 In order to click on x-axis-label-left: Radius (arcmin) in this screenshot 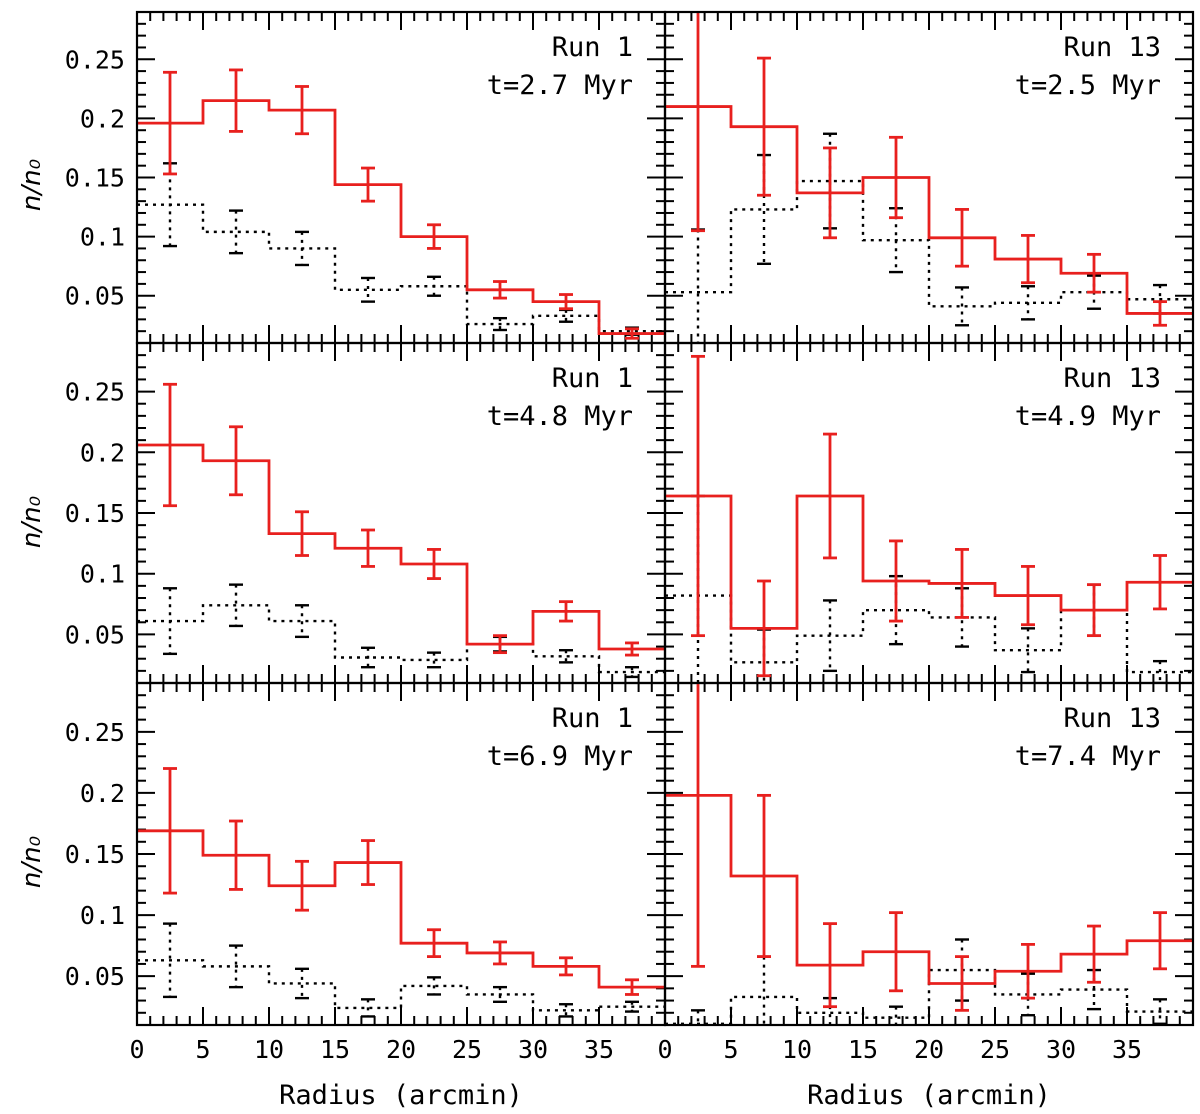, I will do `click(401, 1095)`.